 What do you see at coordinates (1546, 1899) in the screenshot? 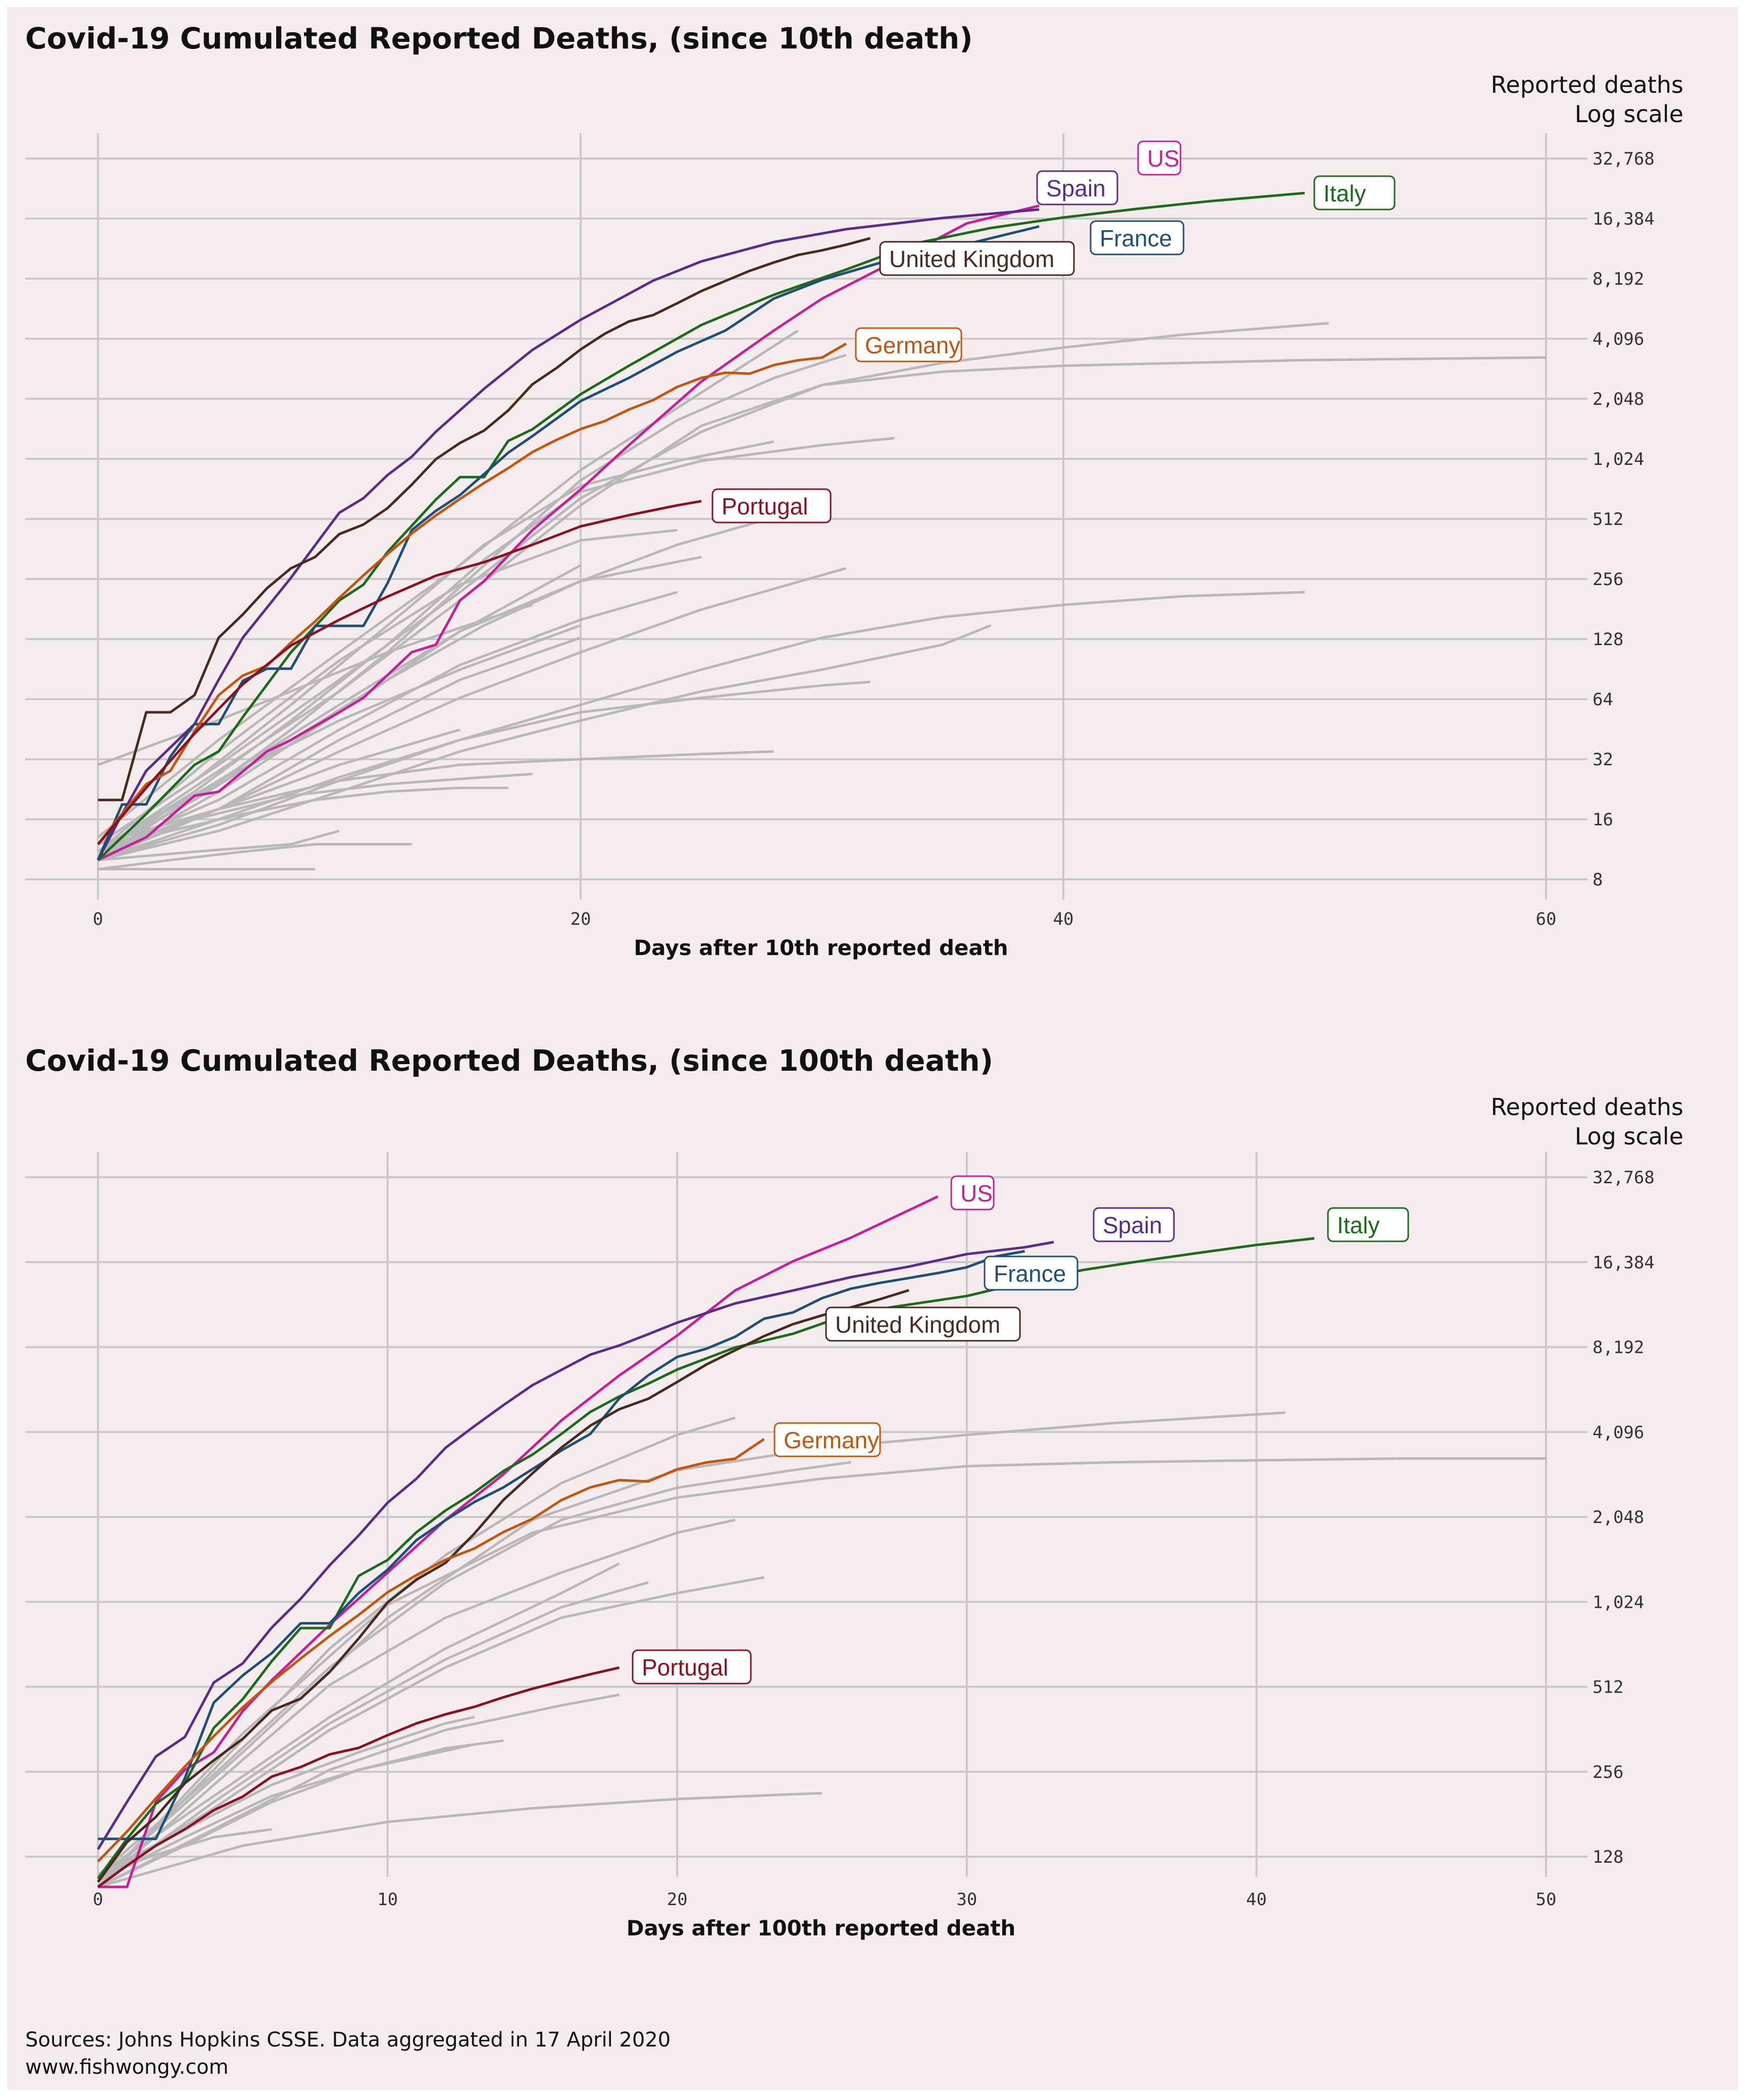
I see `x-tick-label: 50` at bounding box center [1546, 1899].